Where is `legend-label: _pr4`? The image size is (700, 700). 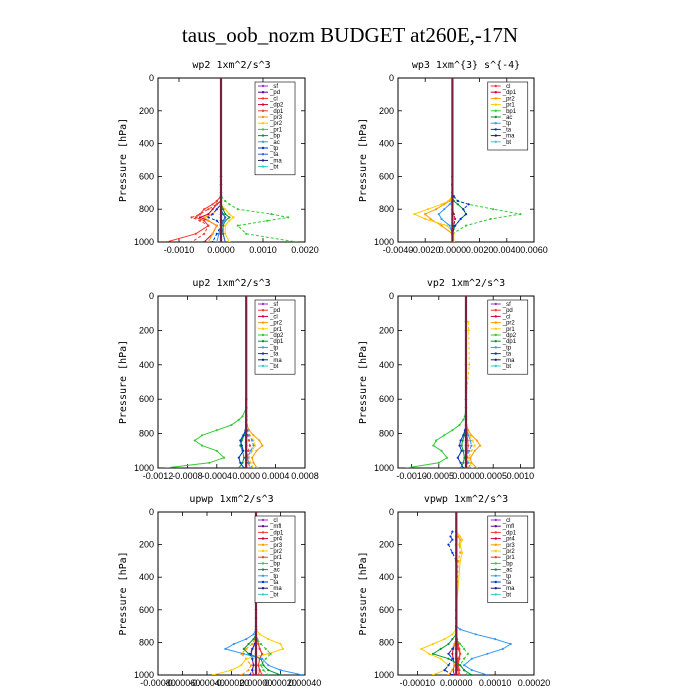 legend-label: _pr4 is located at coordinates (276, 540).